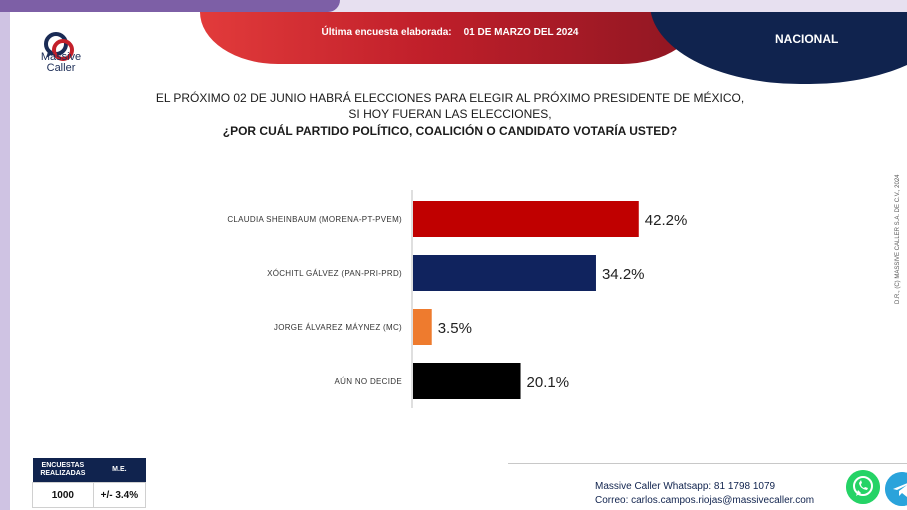 This screenshot has width=907, height=510. I want to click on surveys-value: 1000, so click(63, 495).